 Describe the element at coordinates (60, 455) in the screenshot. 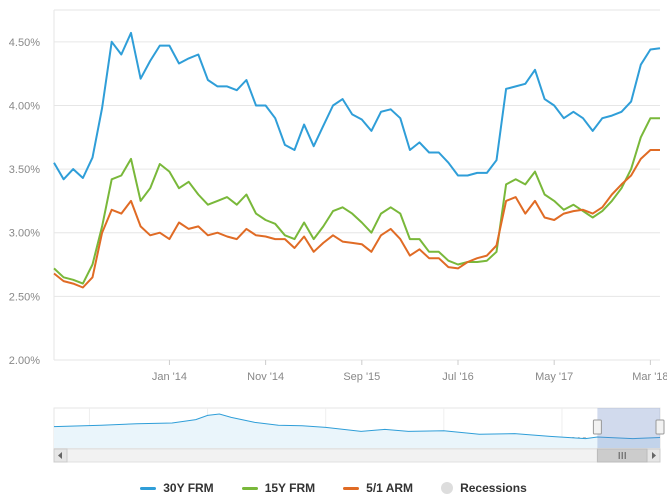

I see `scroll-left-arrow-icon` at that location.